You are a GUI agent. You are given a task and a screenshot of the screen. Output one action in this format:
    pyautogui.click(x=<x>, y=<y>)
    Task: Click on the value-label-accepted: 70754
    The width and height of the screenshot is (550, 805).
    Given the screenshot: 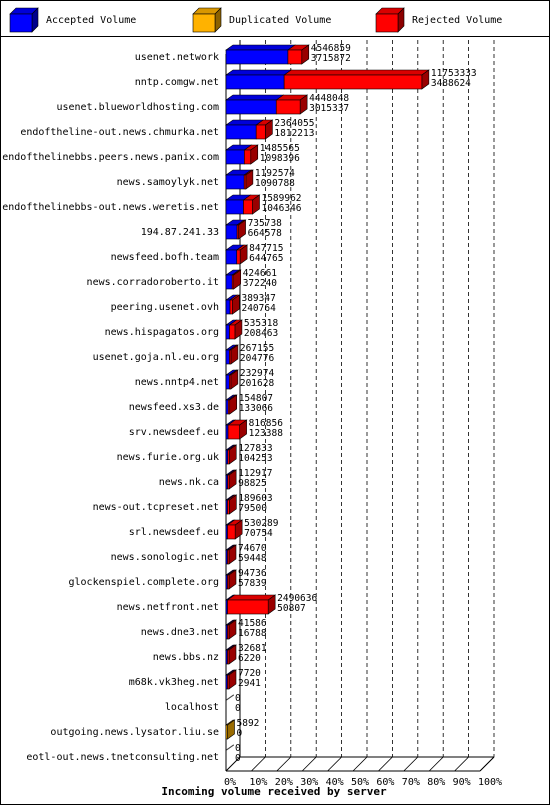 What is the action you would take?
    pyautogui.click(x=258, y=533)
    